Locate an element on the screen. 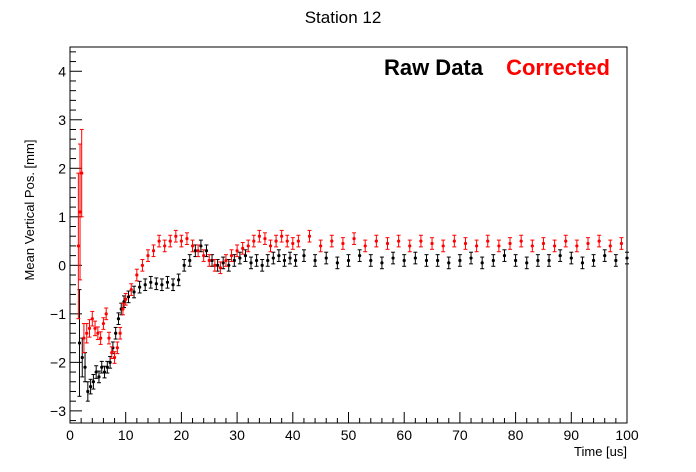 The image size is (696, 472). x-tick-label: 50 is located at coordinates (349, 435).